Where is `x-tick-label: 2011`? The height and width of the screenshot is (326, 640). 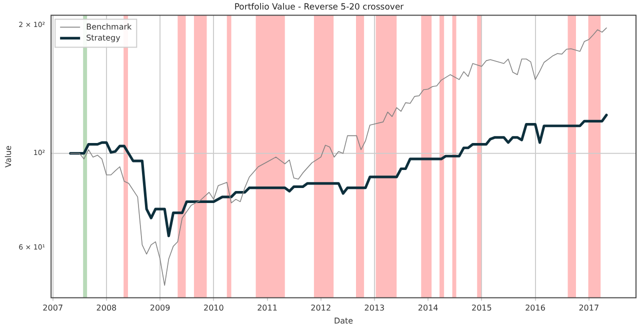 x-tick-label: 2011 is located at coordinates (267, 308).